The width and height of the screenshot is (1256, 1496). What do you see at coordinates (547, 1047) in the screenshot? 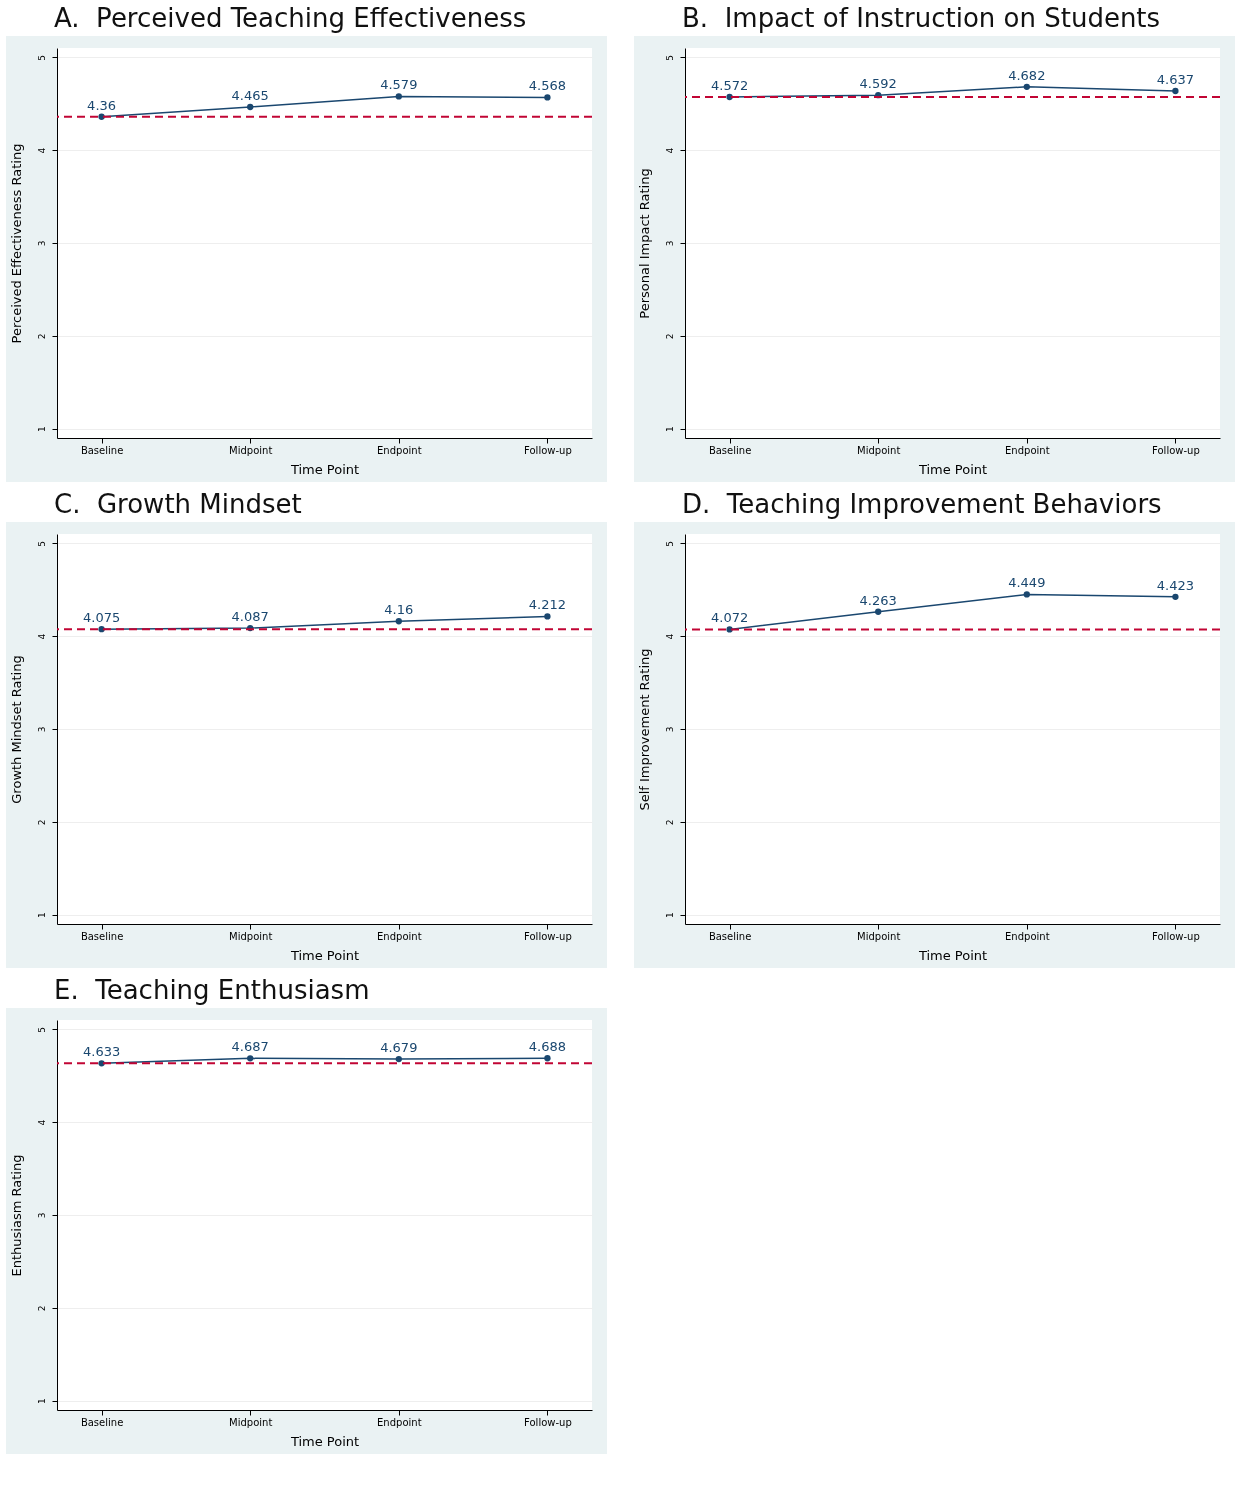
I see `data-label: 4.688` at bounding box center [547, 1047].